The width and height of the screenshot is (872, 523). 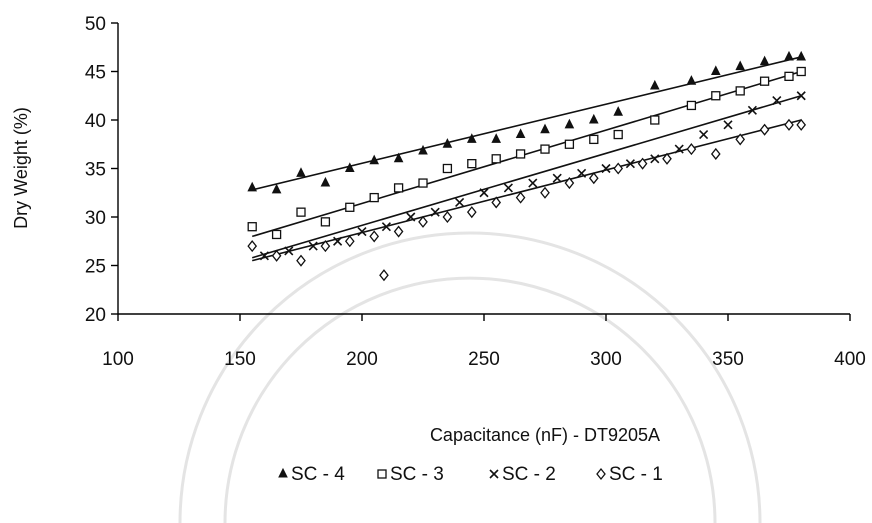 I want to click on y-tick-label: 20, so click(x=95, y=315).